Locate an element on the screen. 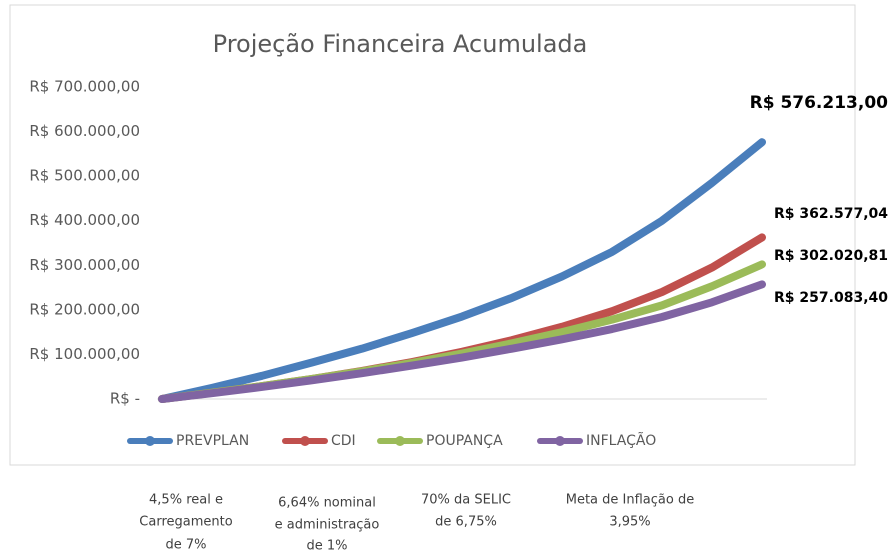 This screenshot has width=894, height=553. y-tick-label: R$ 700.000,00 is located at coordinates (84, 87).